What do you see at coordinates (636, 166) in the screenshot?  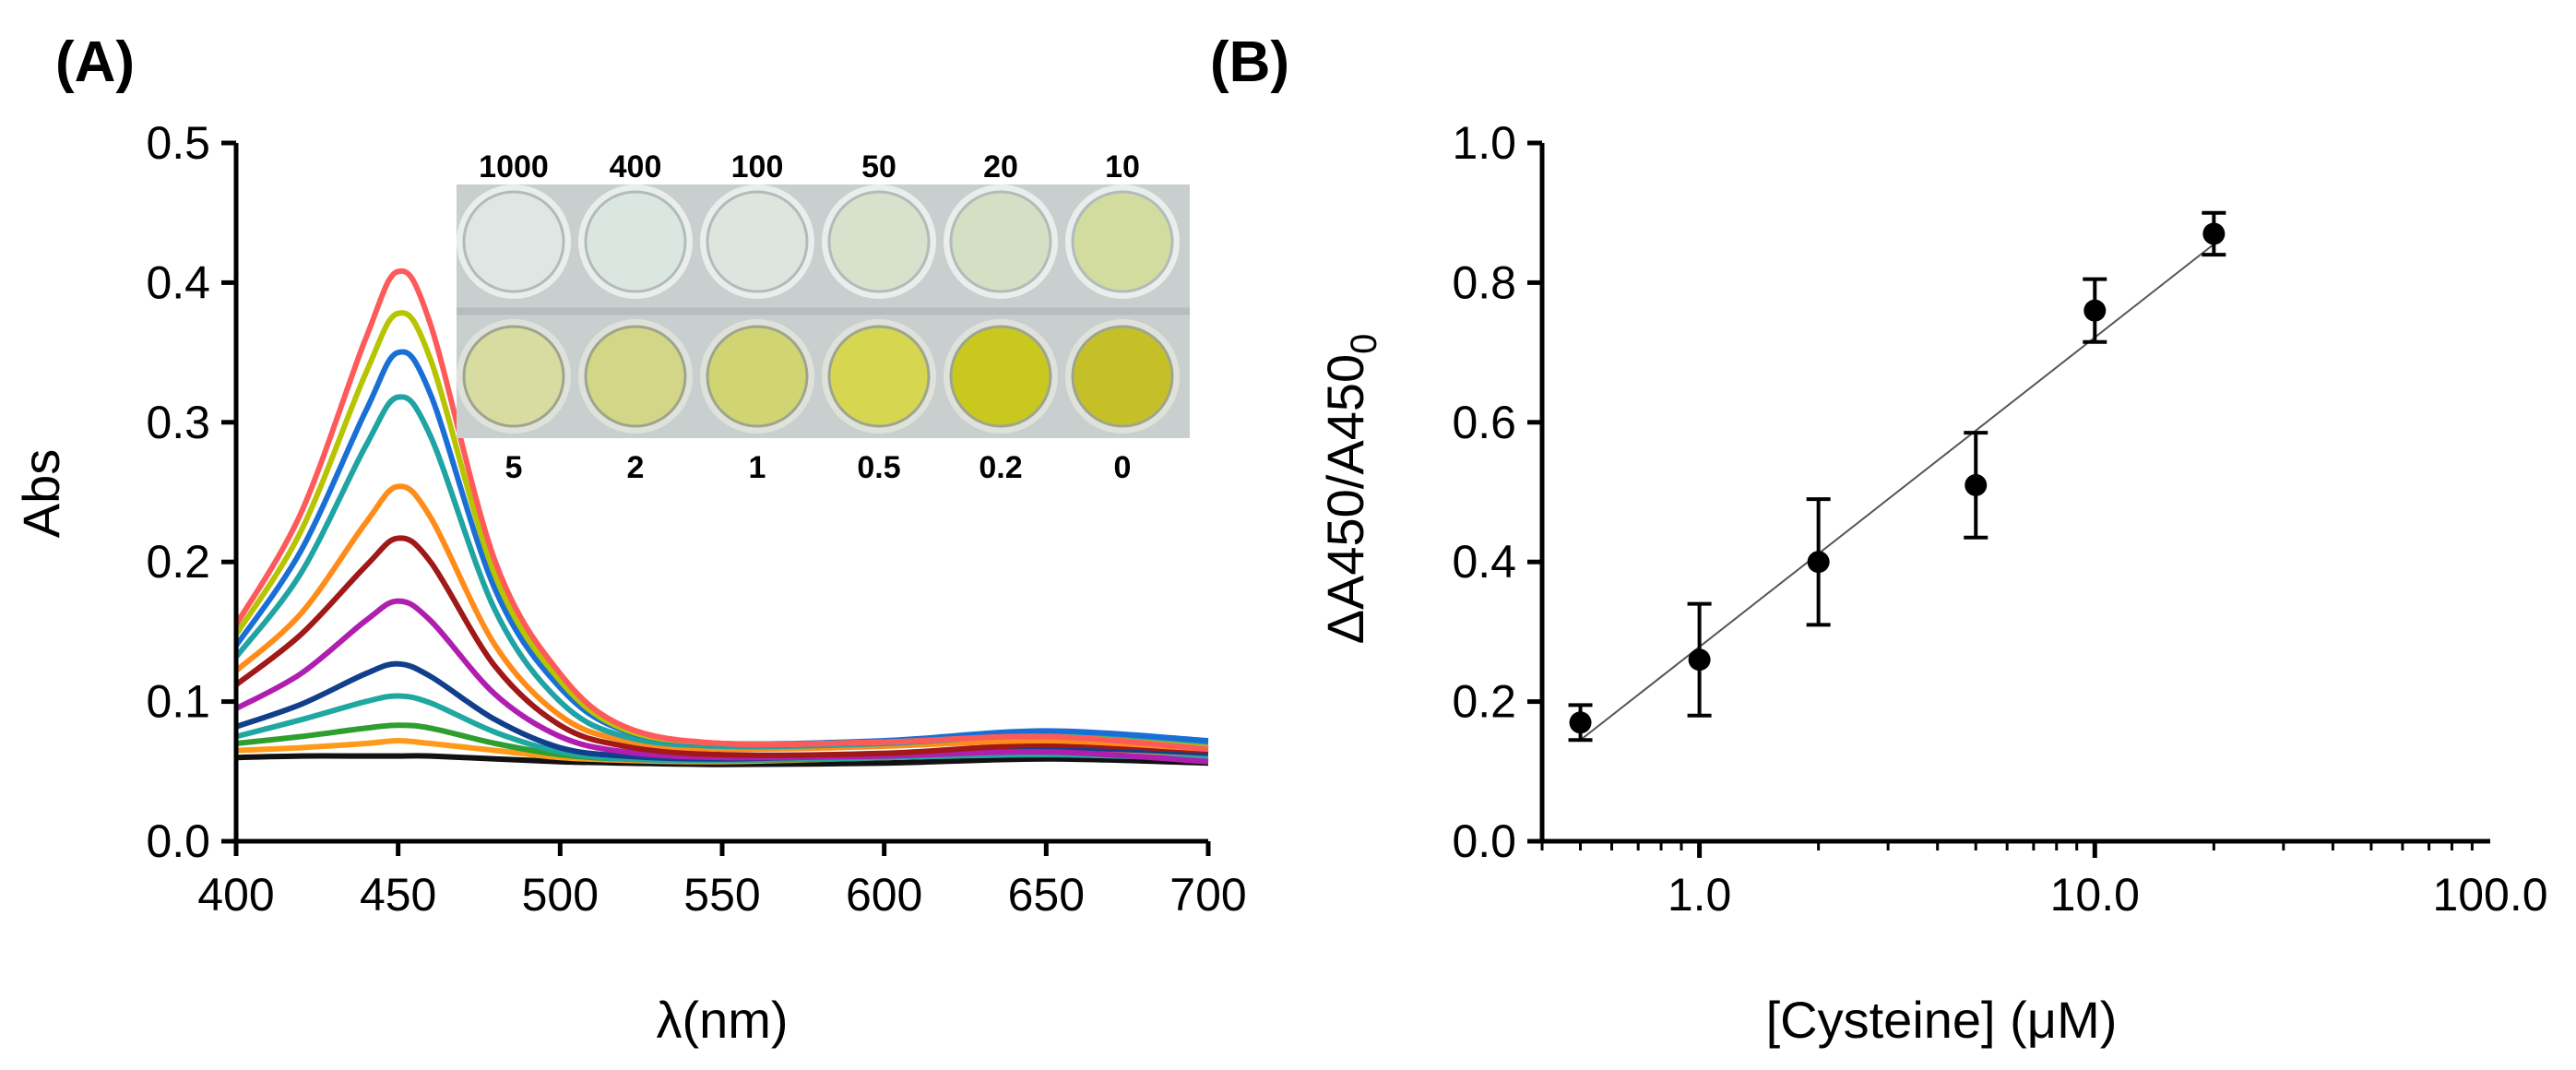 I see `well-label-top: 400` at bounding box center [636, 166].